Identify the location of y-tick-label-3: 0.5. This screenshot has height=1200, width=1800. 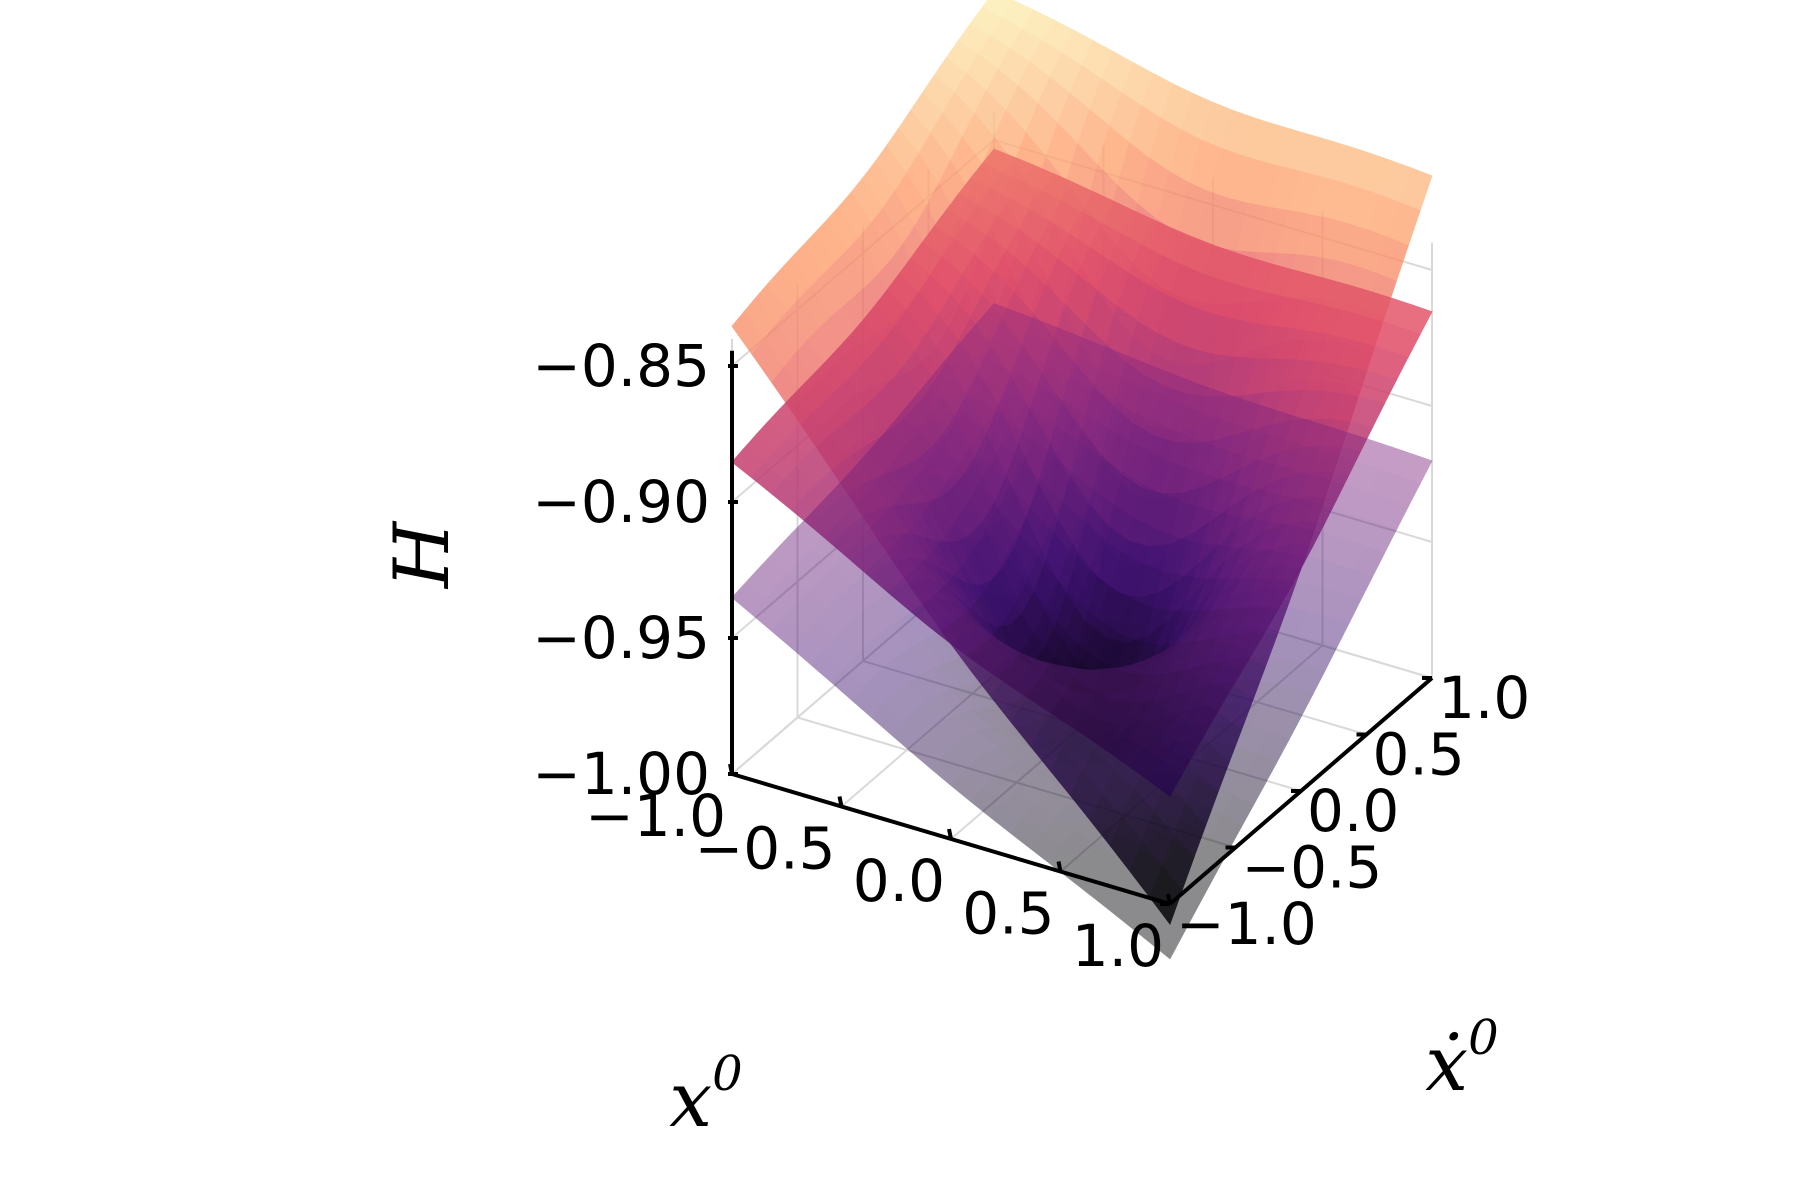
(1419, 755).